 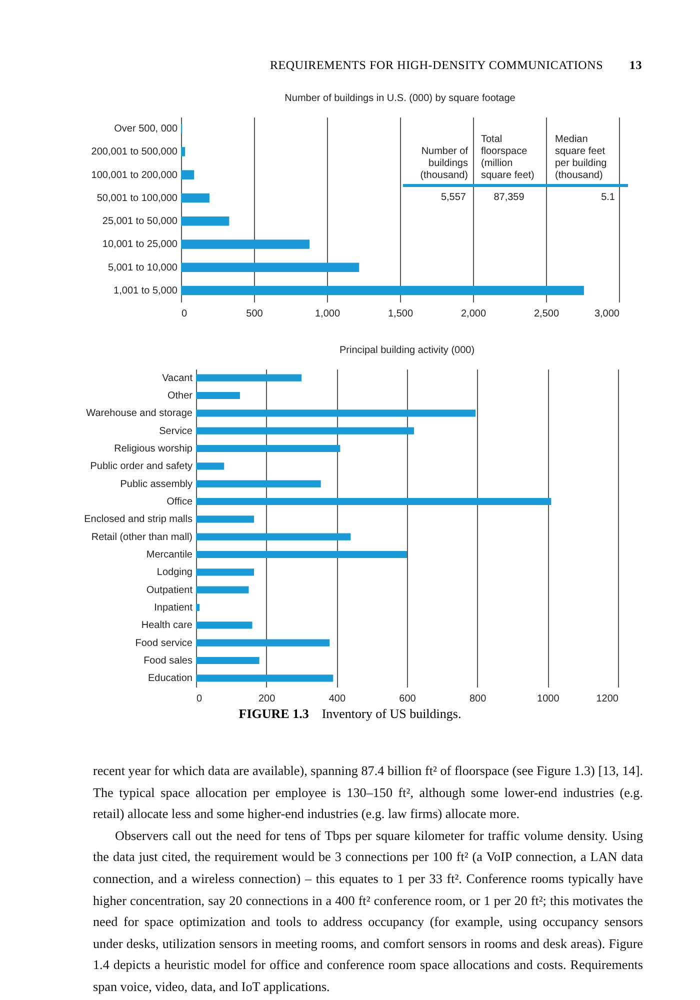 I want to click on x-tick-label: 1,000, so click(x=327, y=314).